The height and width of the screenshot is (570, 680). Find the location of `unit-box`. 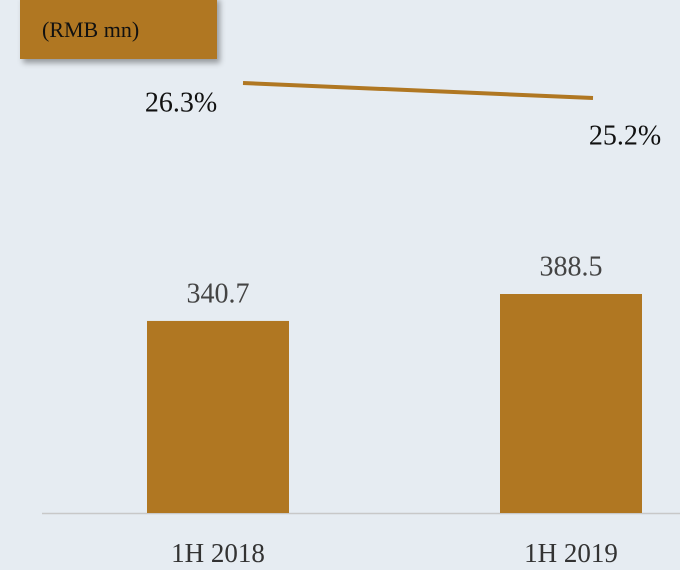

unit-box is located at coordinates (118, 29).